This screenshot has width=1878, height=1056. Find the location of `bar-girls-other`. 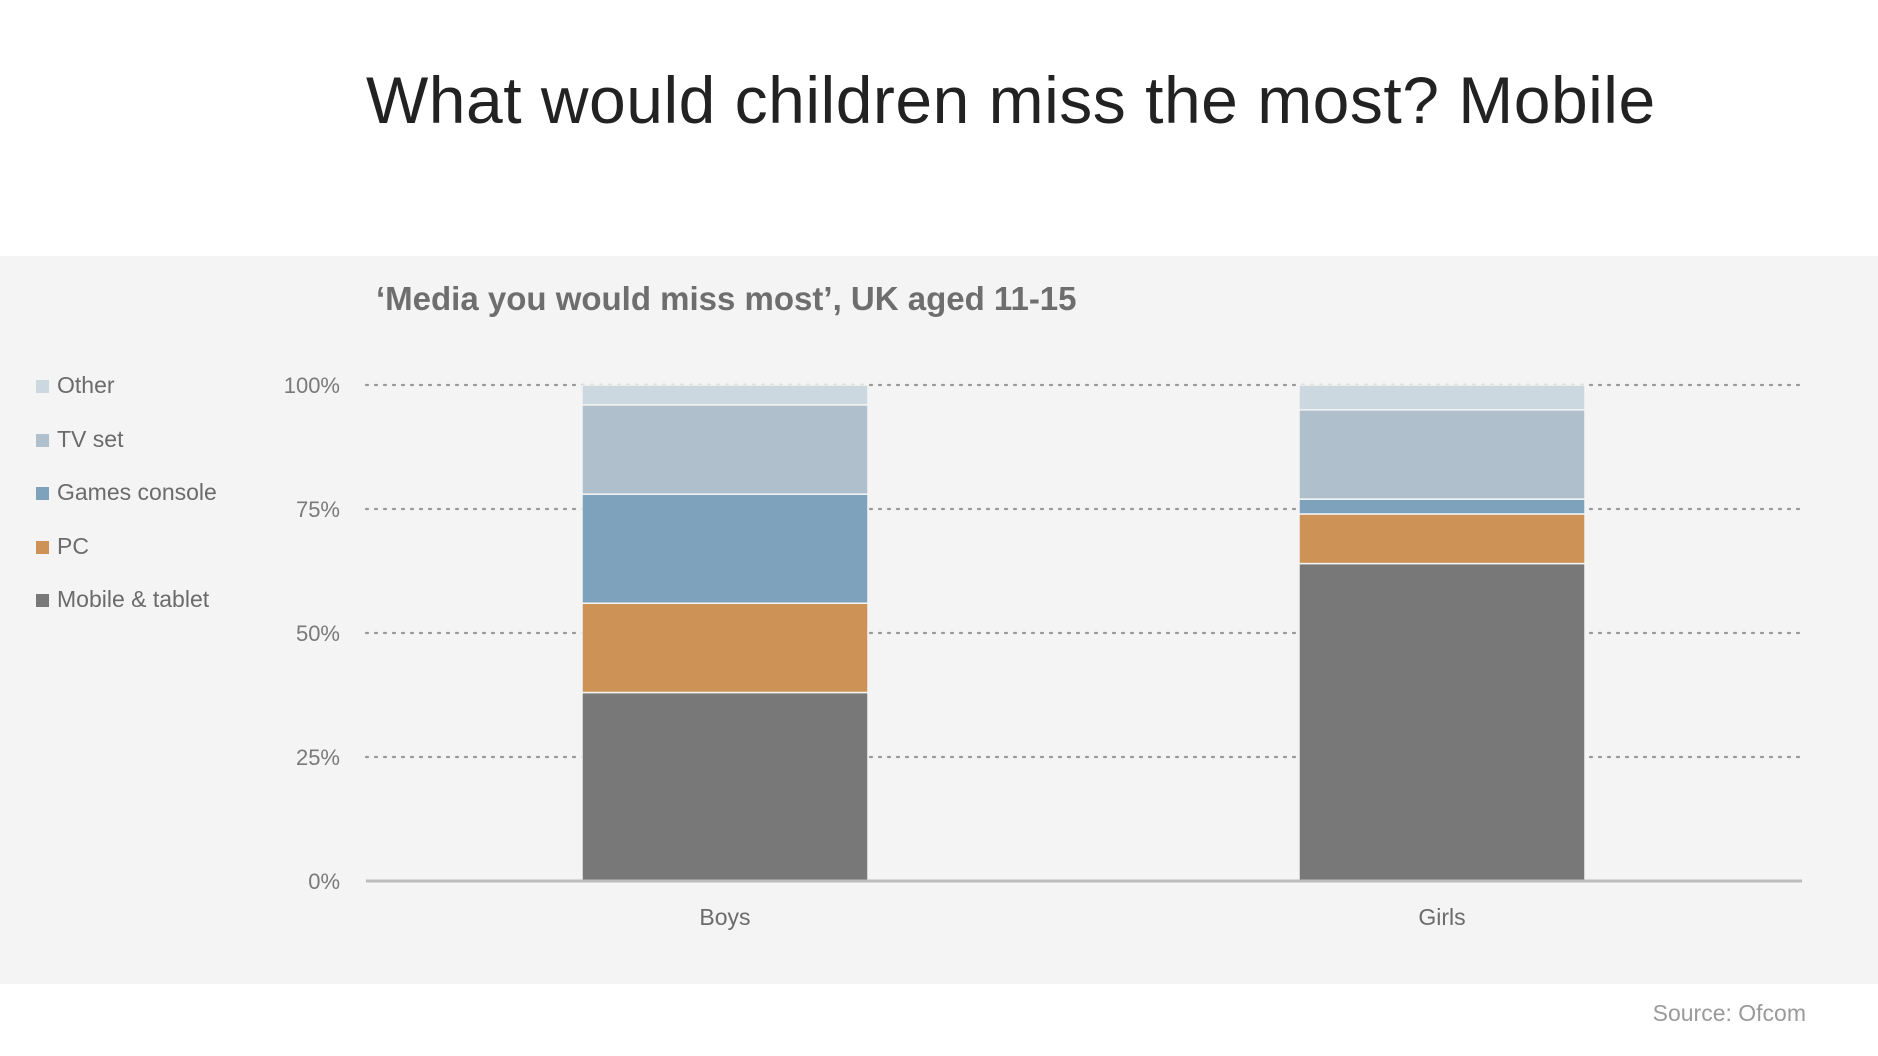

bar-girls-other is located at coordinates (1442, 397).